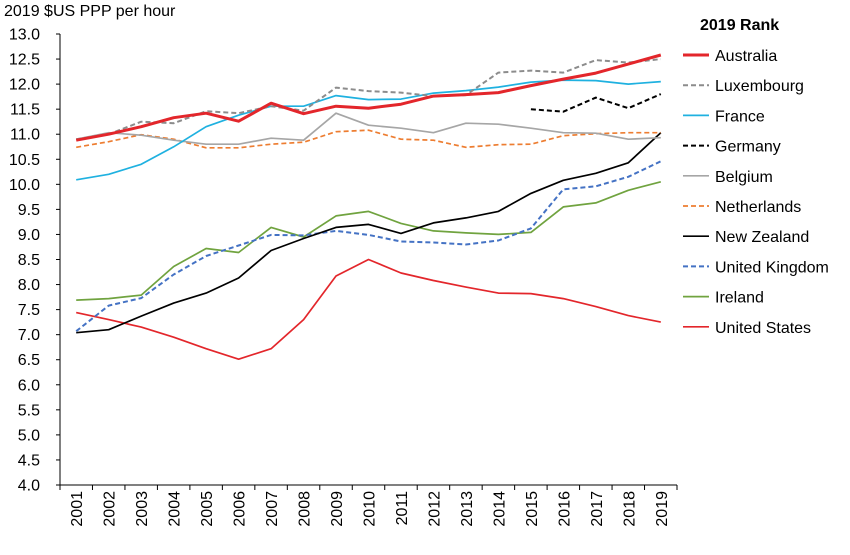 Image resolution: width=850 pixels, height=555 pixels. I want to click on legend-label: Australia, so click(746, 56).